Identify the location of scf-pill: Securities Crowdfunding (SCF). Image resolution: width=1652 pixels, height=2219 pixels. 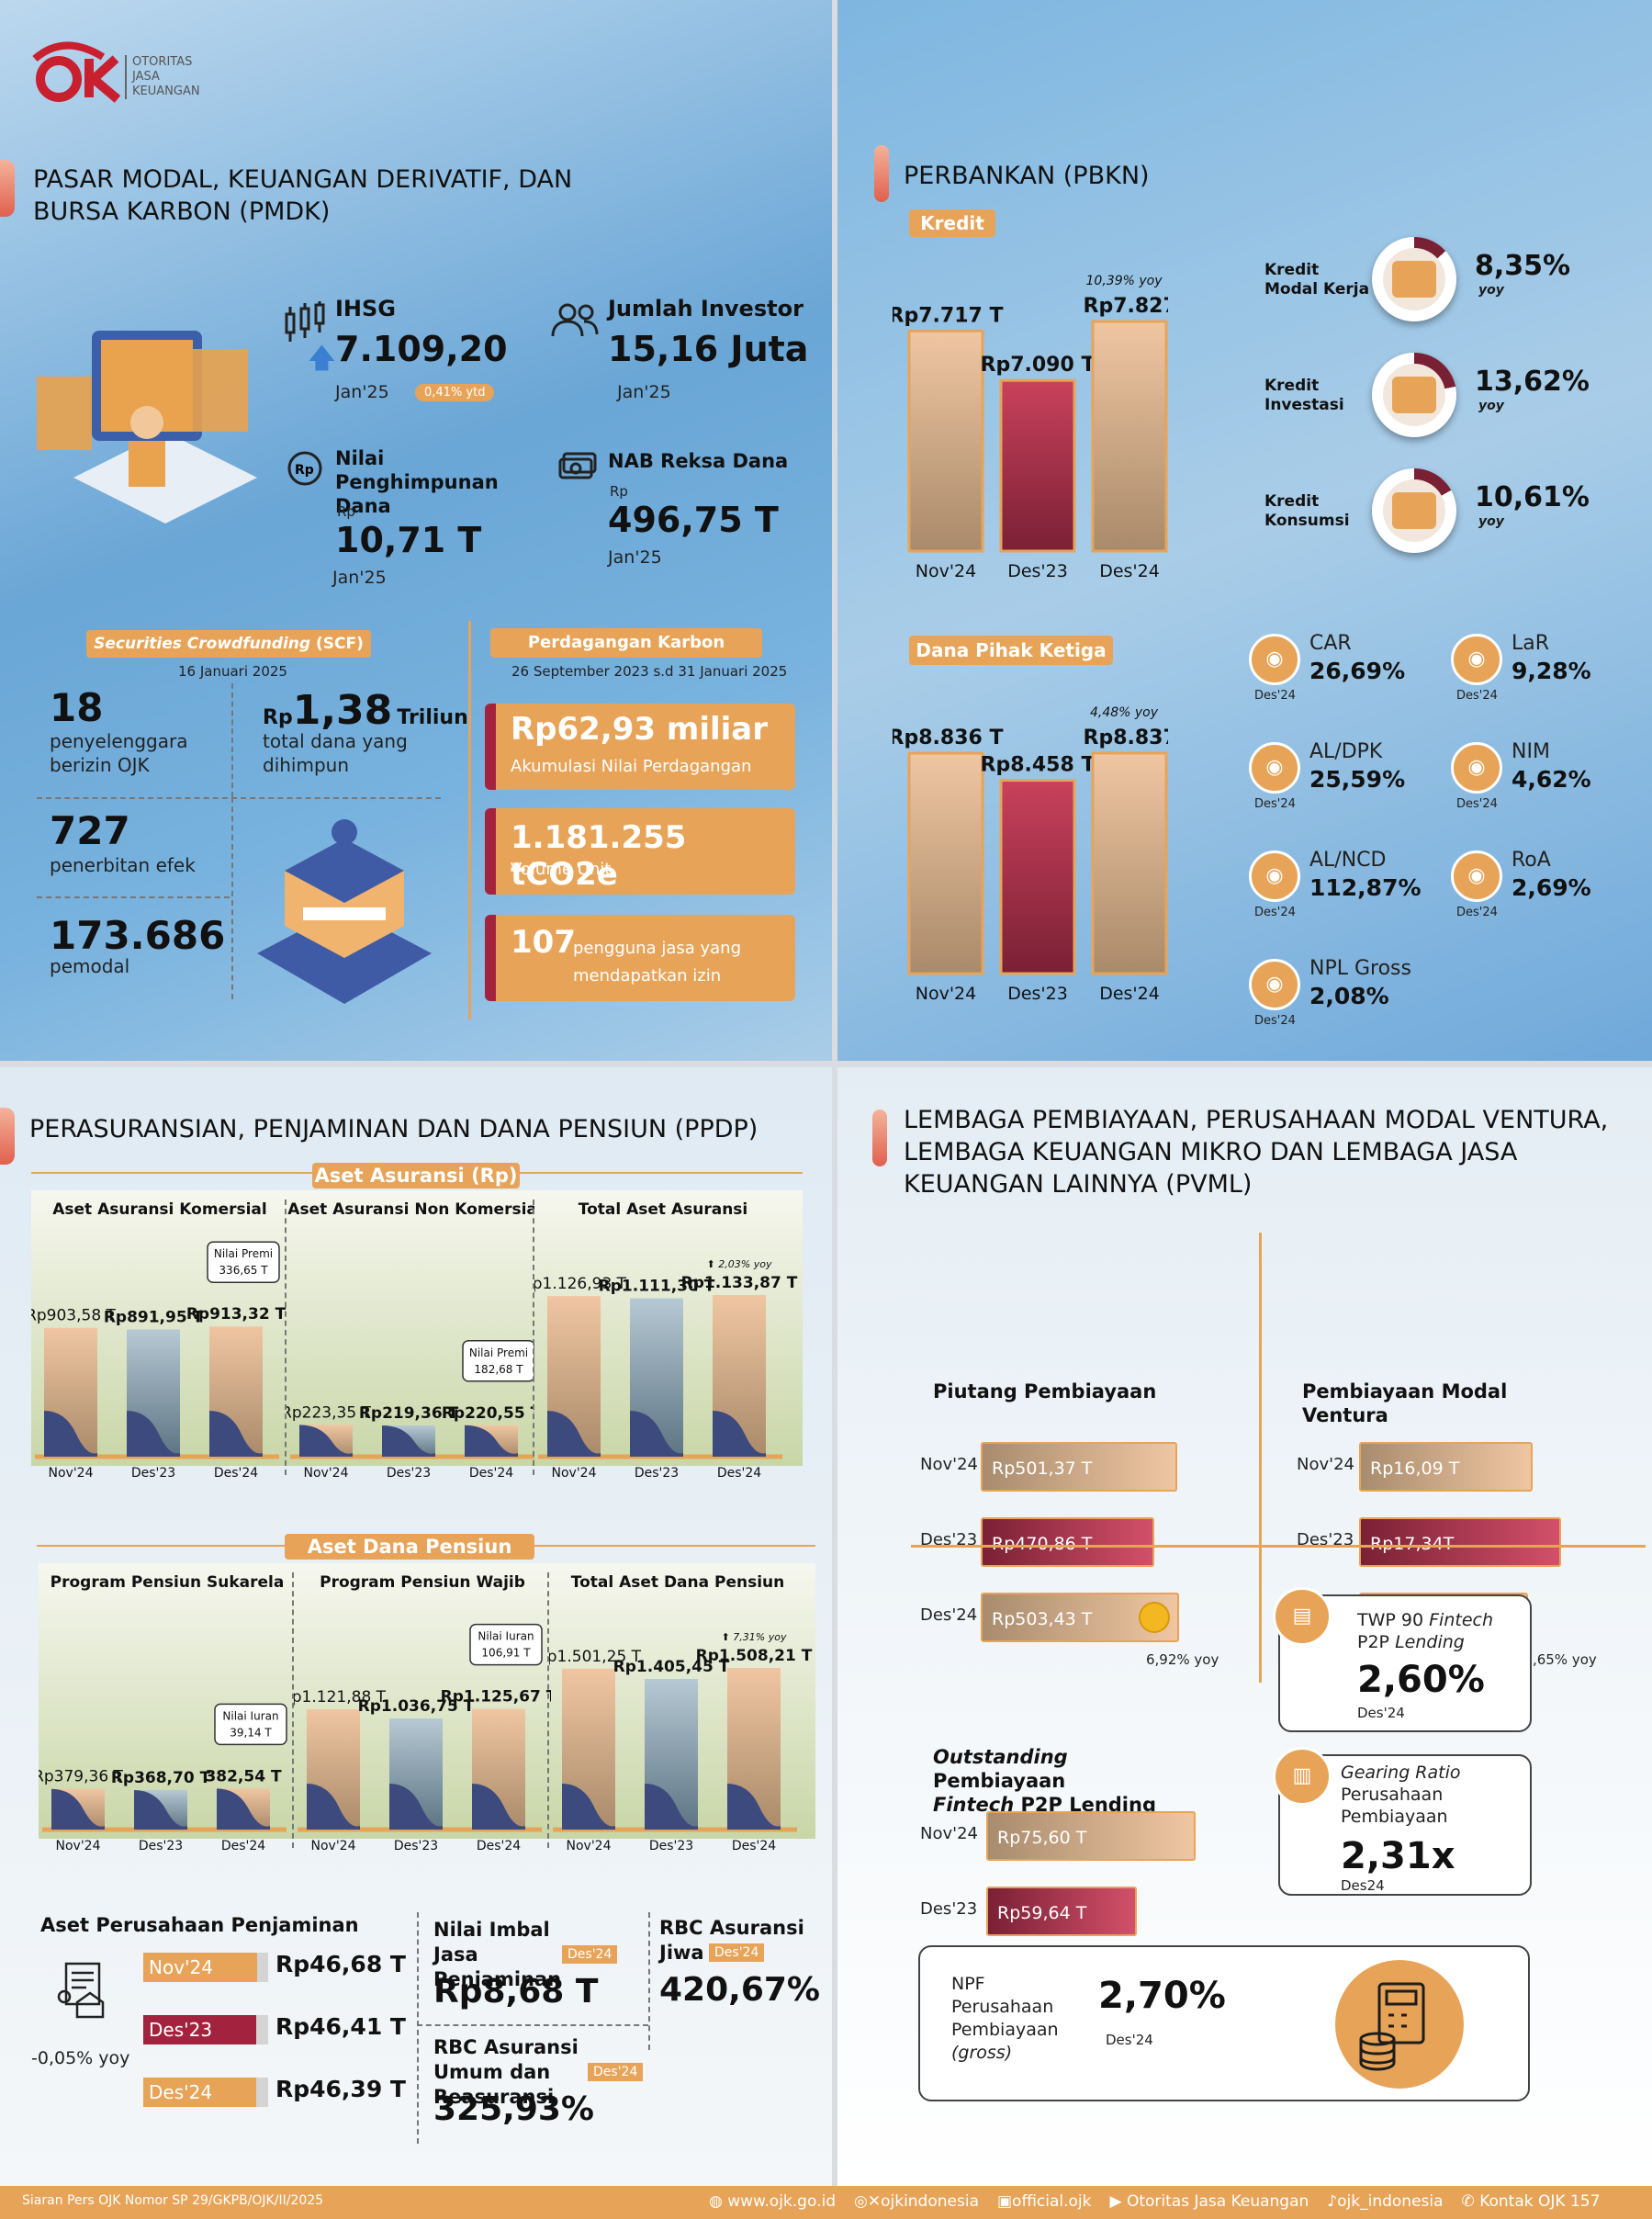
(228, 644).